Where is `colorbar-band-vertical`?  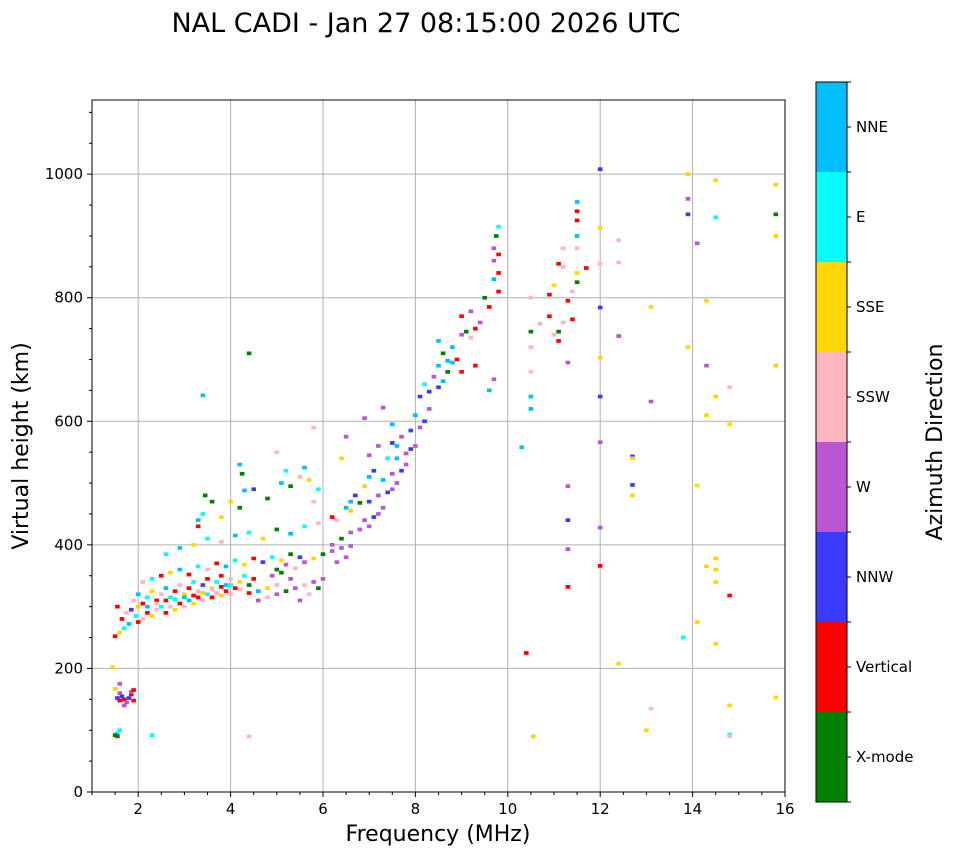 colorbar-band-vertical is located at coordinates (831, 667).